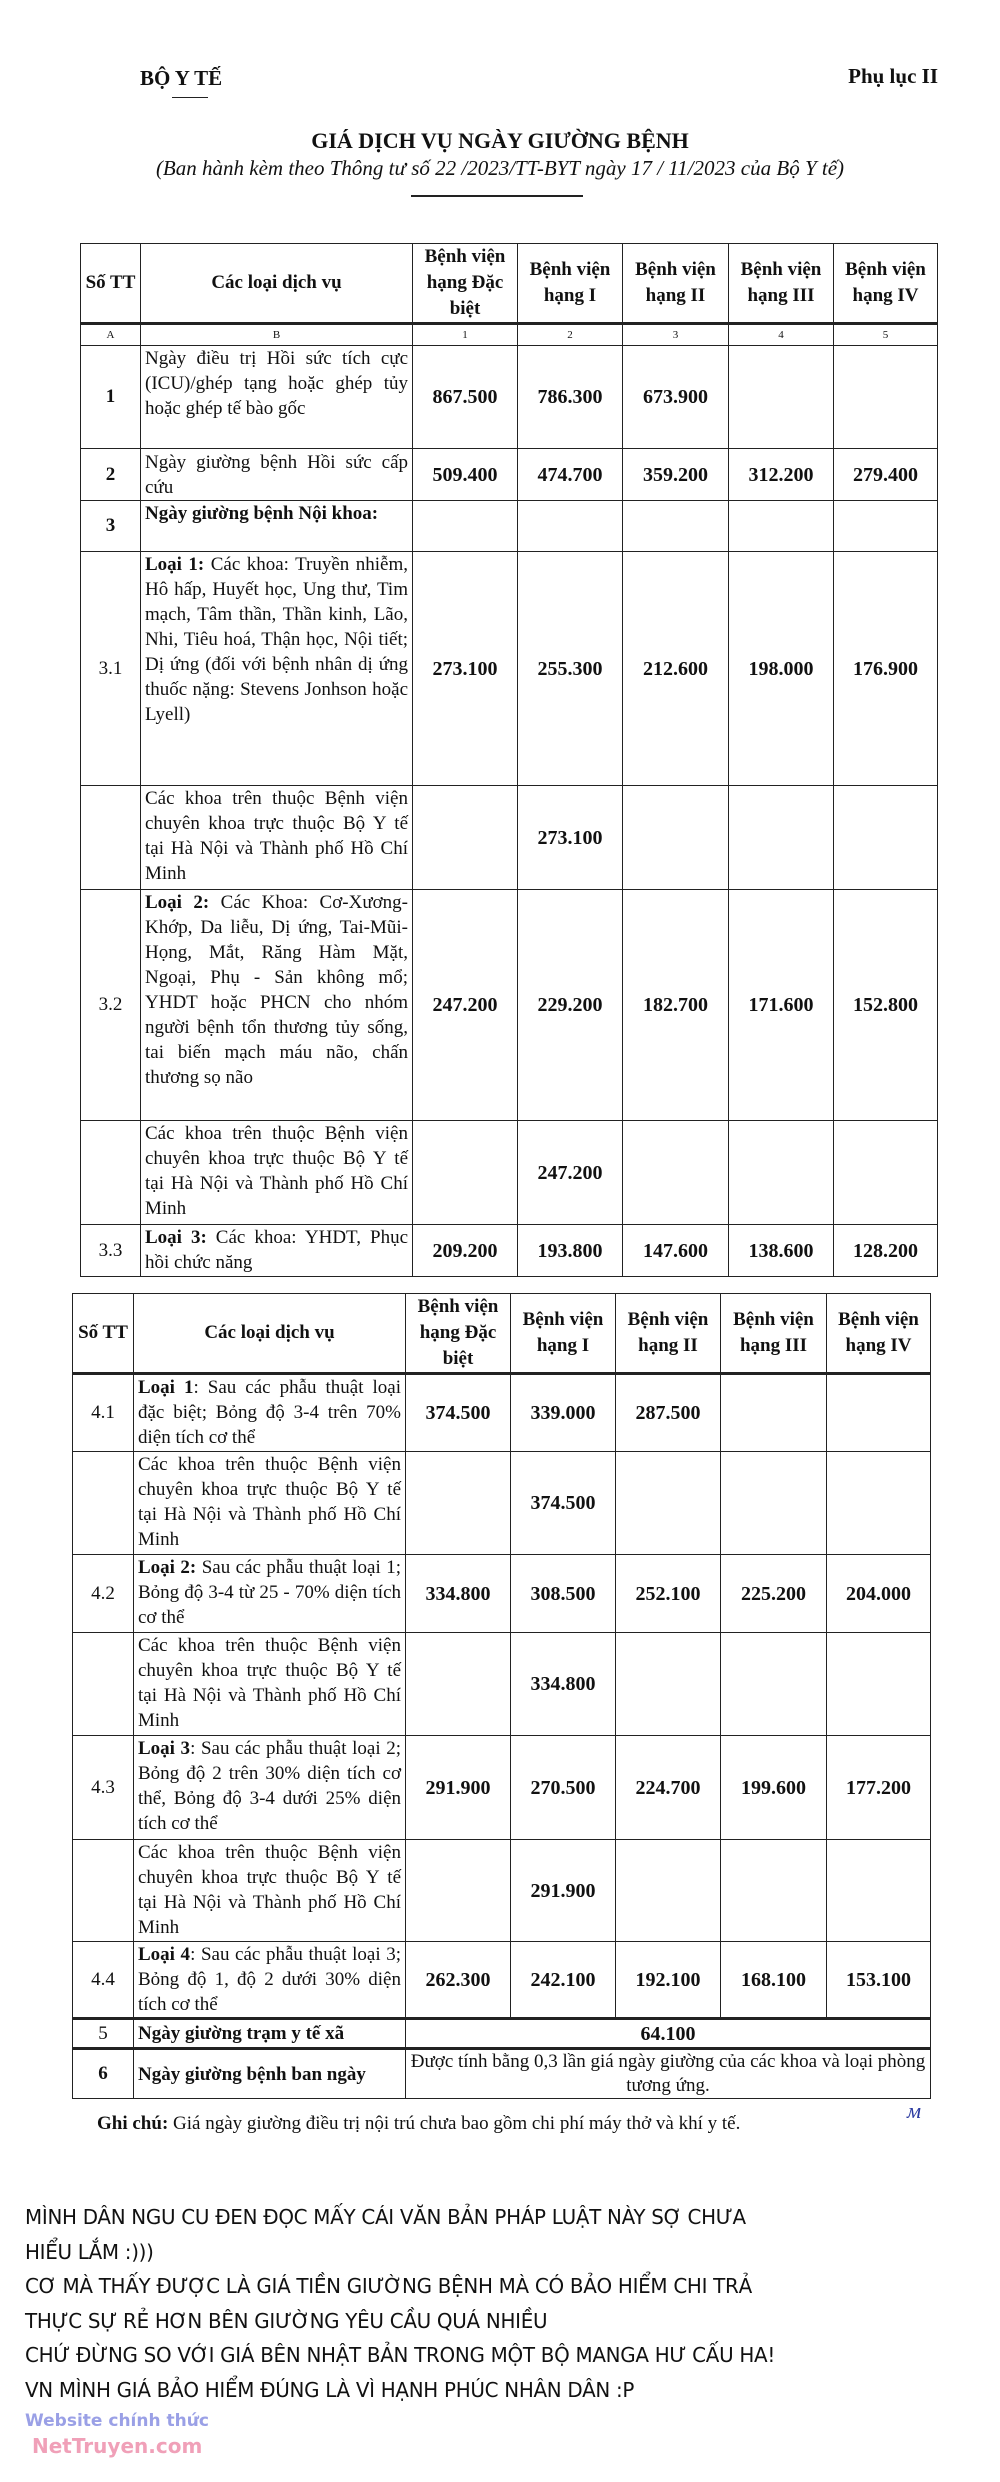  I want to click on merged-price-cell: 64.100, so click(668, 2033).